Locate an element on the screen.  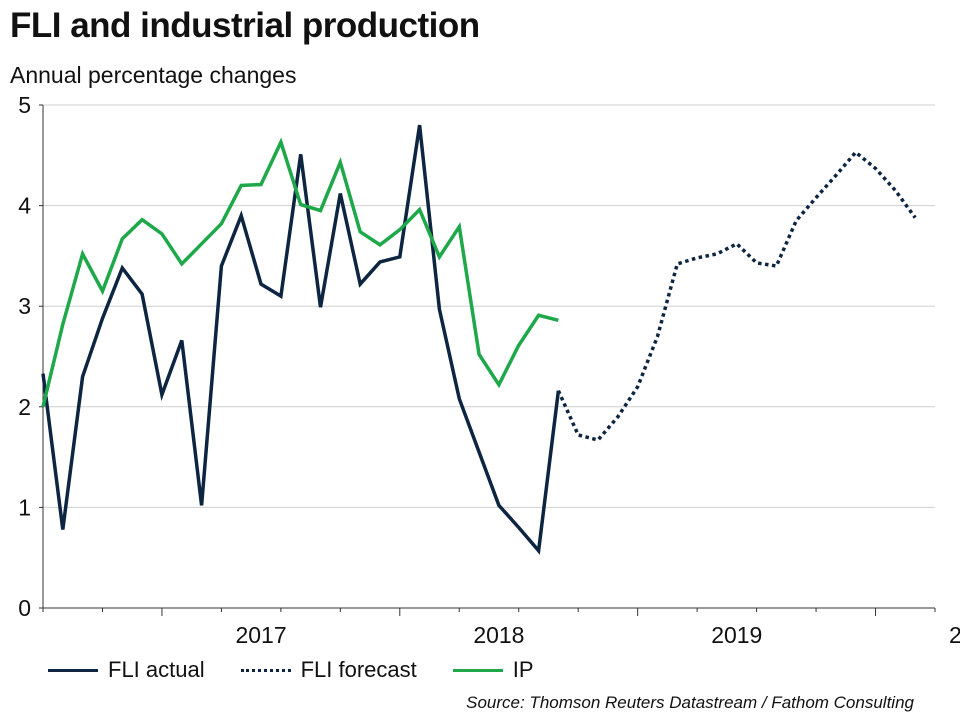
legend-swatch-ip is located at coordinates (477, 670).